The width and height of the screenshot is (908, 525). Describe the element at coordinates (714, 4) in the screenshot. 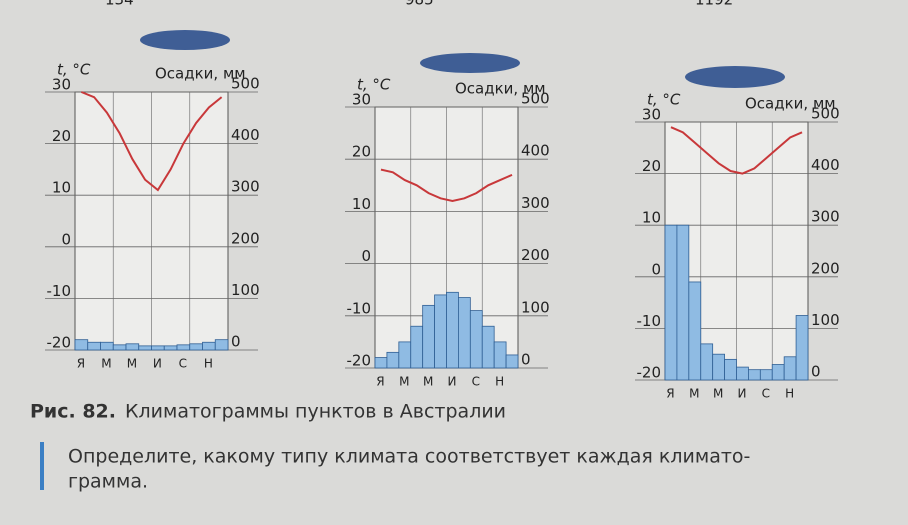

I see `annotation: 1192` at that location.